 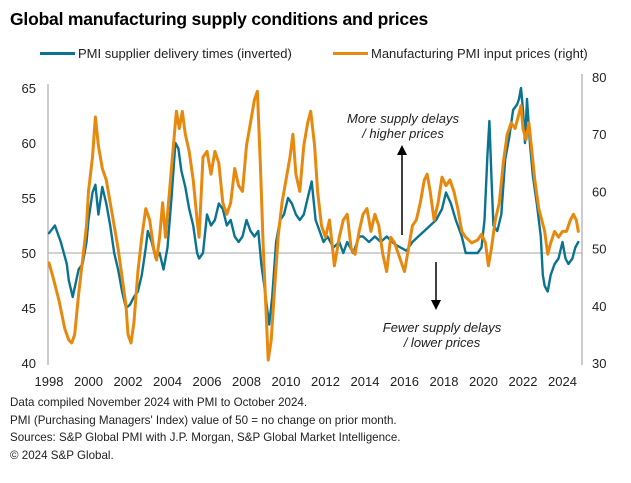 What do you see at coordinates (483, 381) in the screenshot?
I see `x-axis-tick-label: 2020` at bounding box center [483, 381].